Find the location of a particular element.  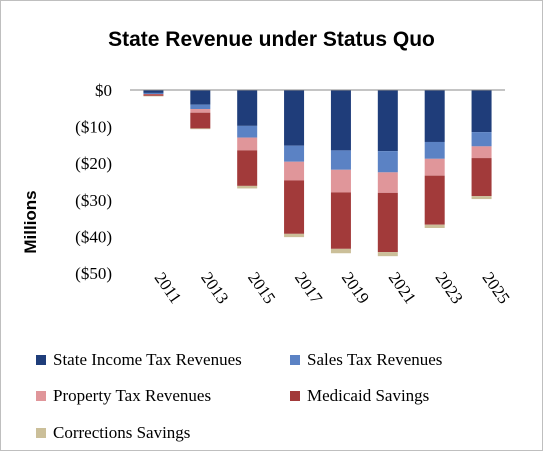

legend-label: Corrections Savings is located at coordinates (122, 432).